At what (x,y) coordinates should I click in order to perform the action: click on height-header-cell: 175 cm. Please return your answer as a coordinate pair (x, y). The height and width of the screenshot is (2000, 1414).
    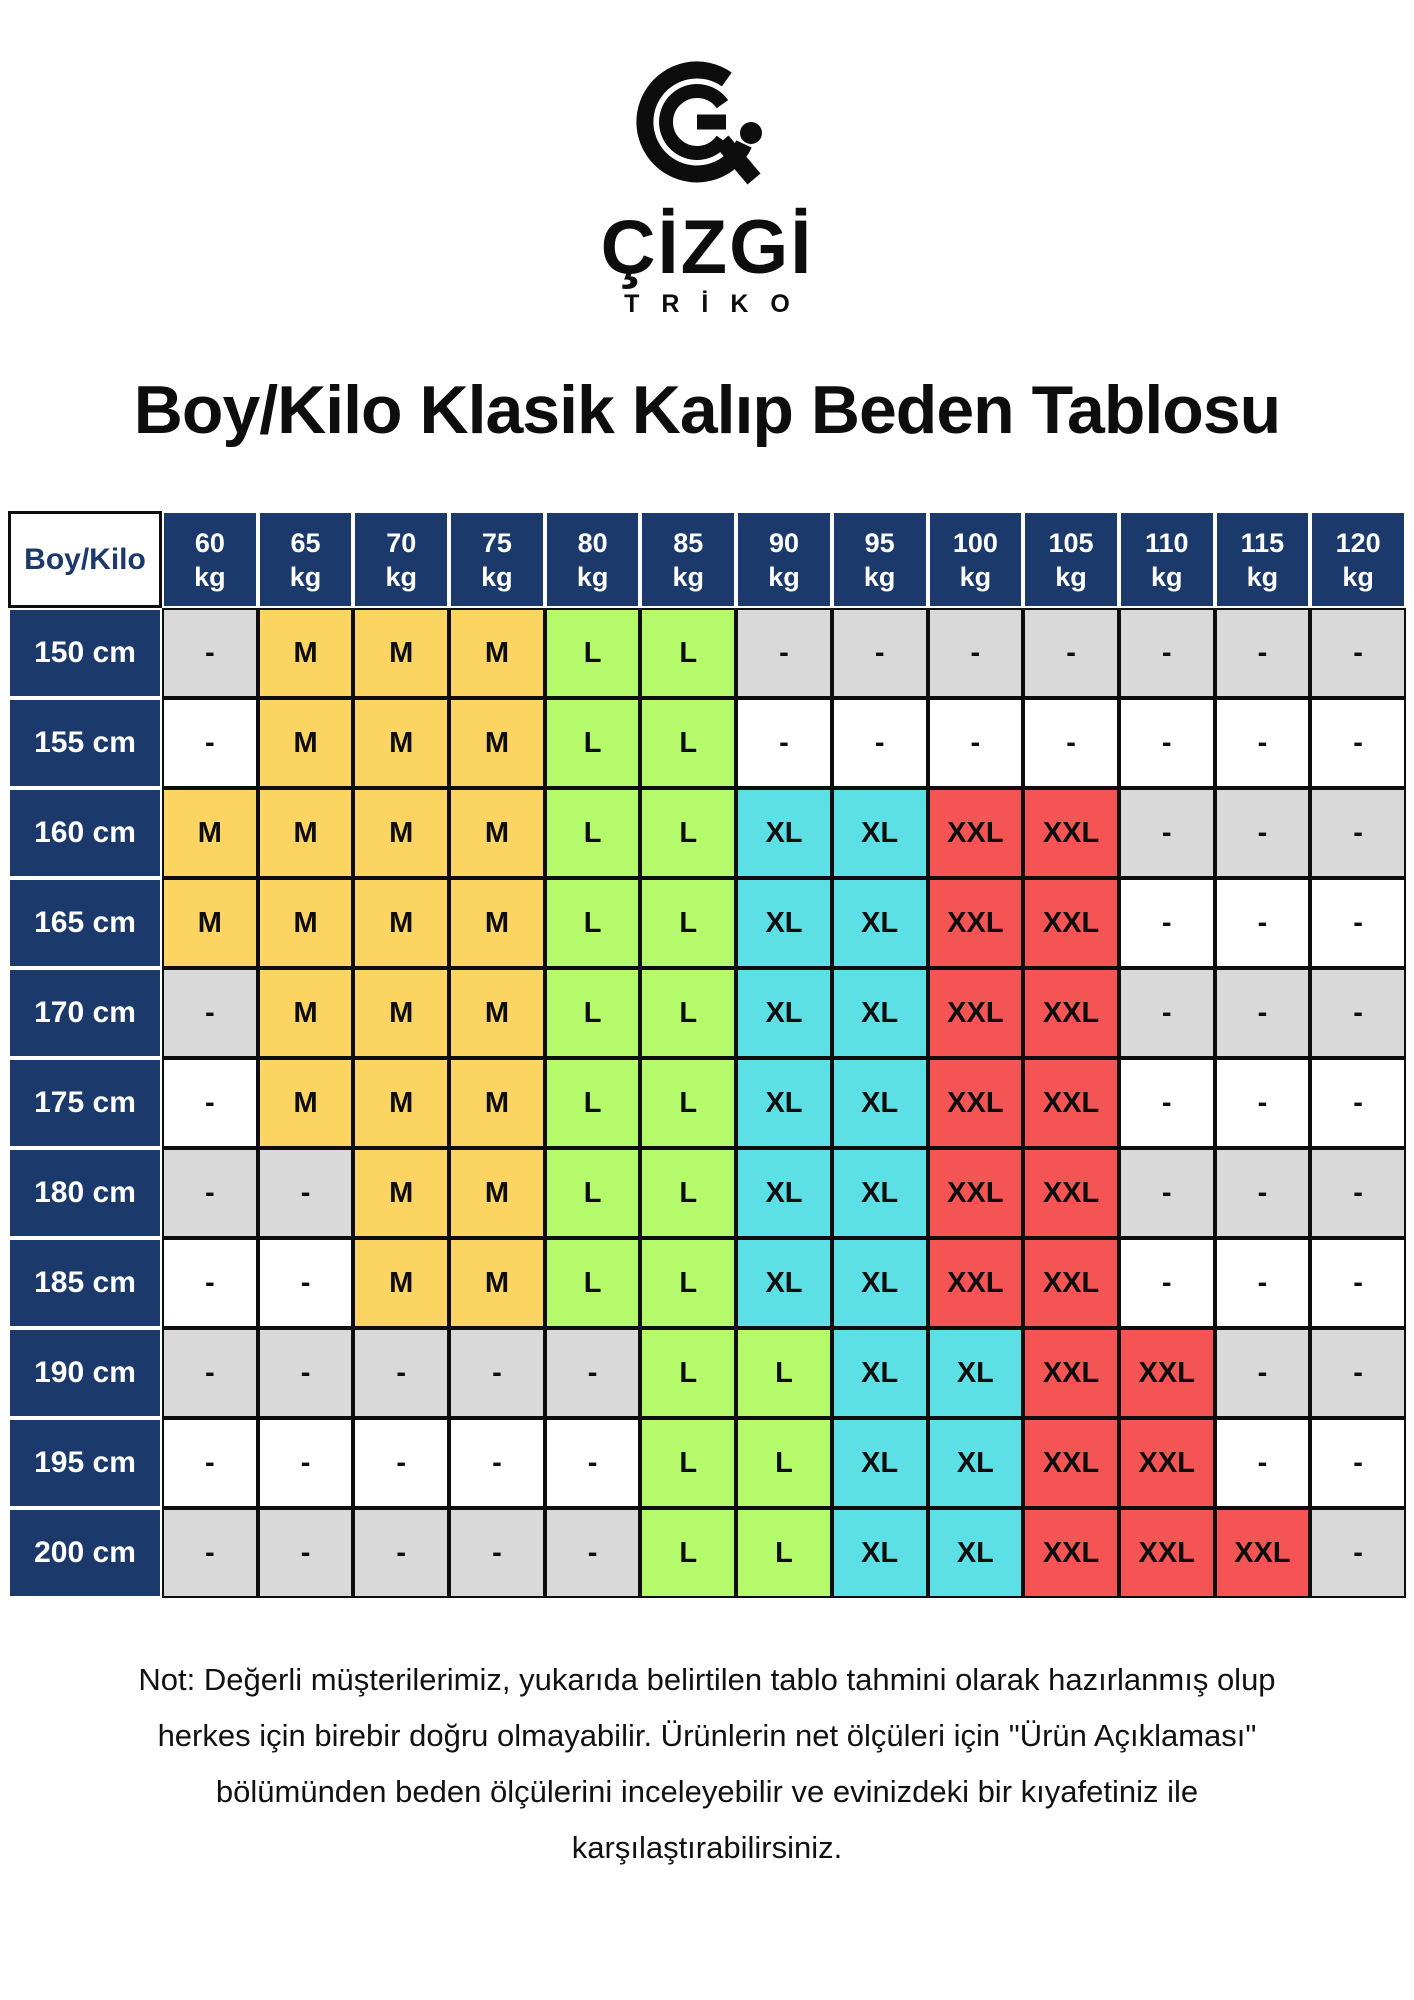
    Looking at the image, I should click on (85, 1103).